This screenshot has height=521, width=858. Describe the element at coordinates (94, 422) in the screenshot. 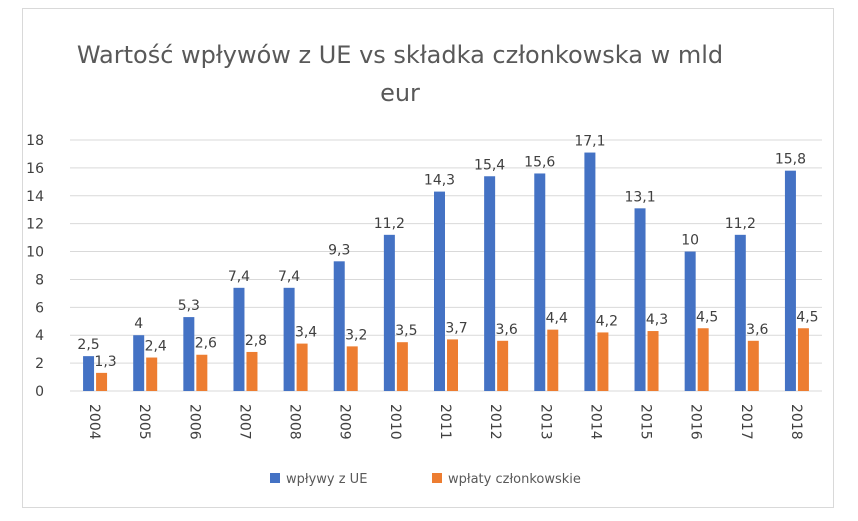

I see `x-tick-label: 2004` at that location.